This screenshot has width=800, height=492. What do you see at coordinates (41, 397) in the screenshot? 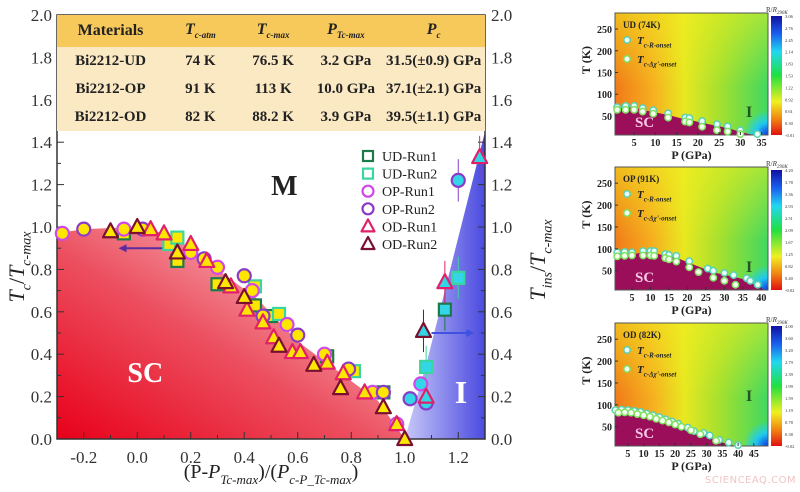
I see `y-tick-label: 0.2` at bounding box center [41, 397].